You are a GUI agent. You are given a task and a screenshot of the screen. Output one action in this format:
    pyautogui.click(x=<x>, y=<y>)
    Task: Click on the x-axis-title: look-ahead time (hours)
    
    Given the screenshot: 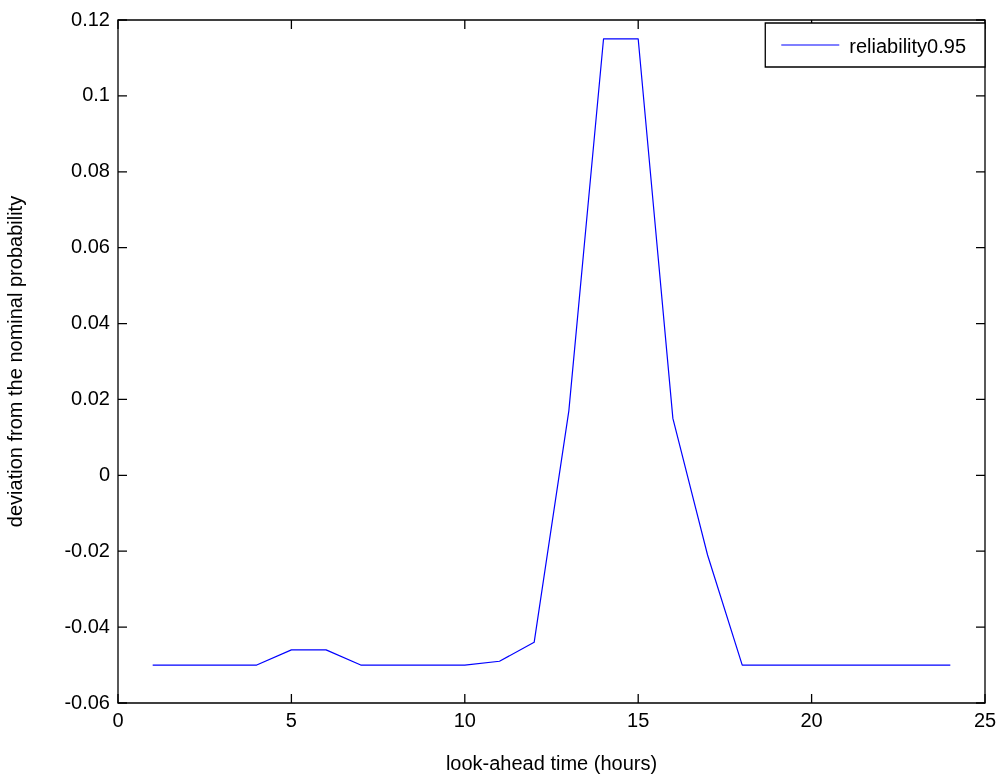 What is the action you would take?
    pyautogui.click(x=551, y=762)
    